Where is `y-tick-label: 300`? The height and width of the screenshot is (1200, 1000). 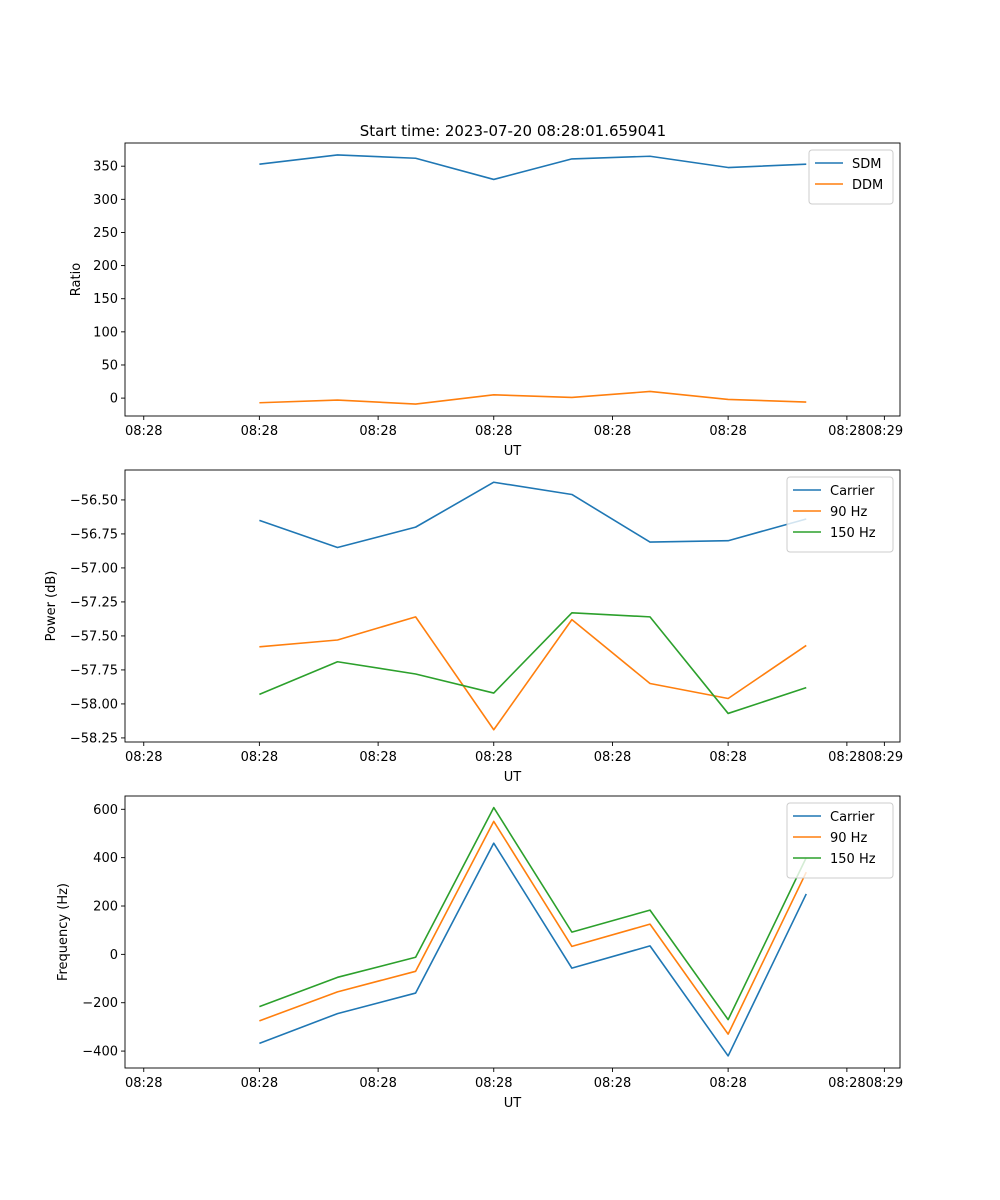
y-tick-label: 300 is located at coordinates (105, 200).